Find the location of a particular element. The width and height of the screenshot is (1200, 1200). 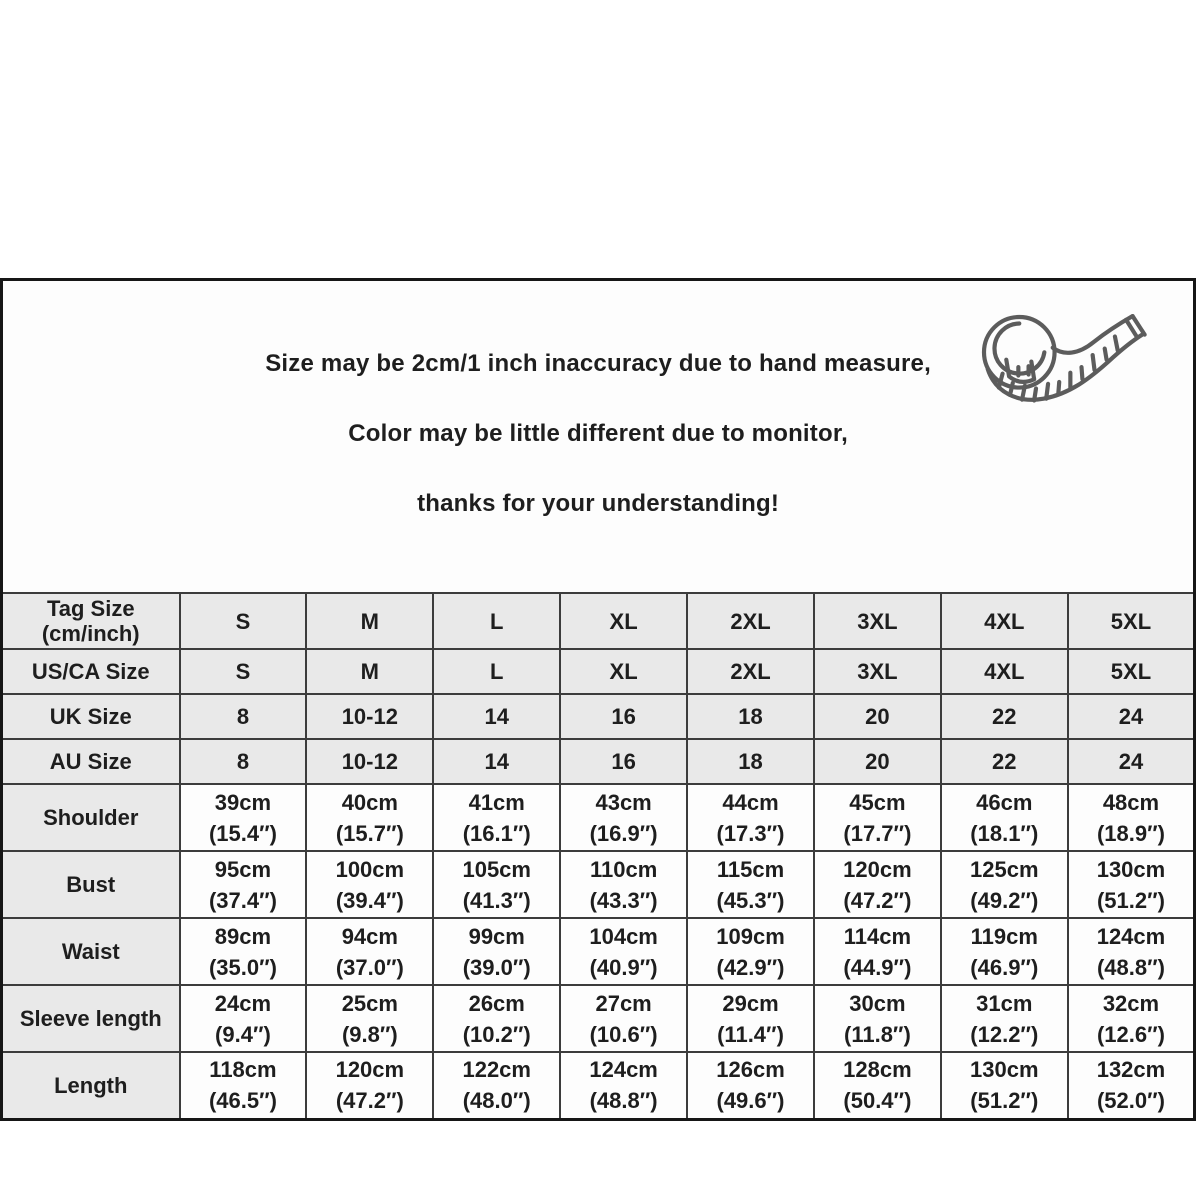

measurement-cell: 95cm (37.4″) is located at coordinates (243, 884).